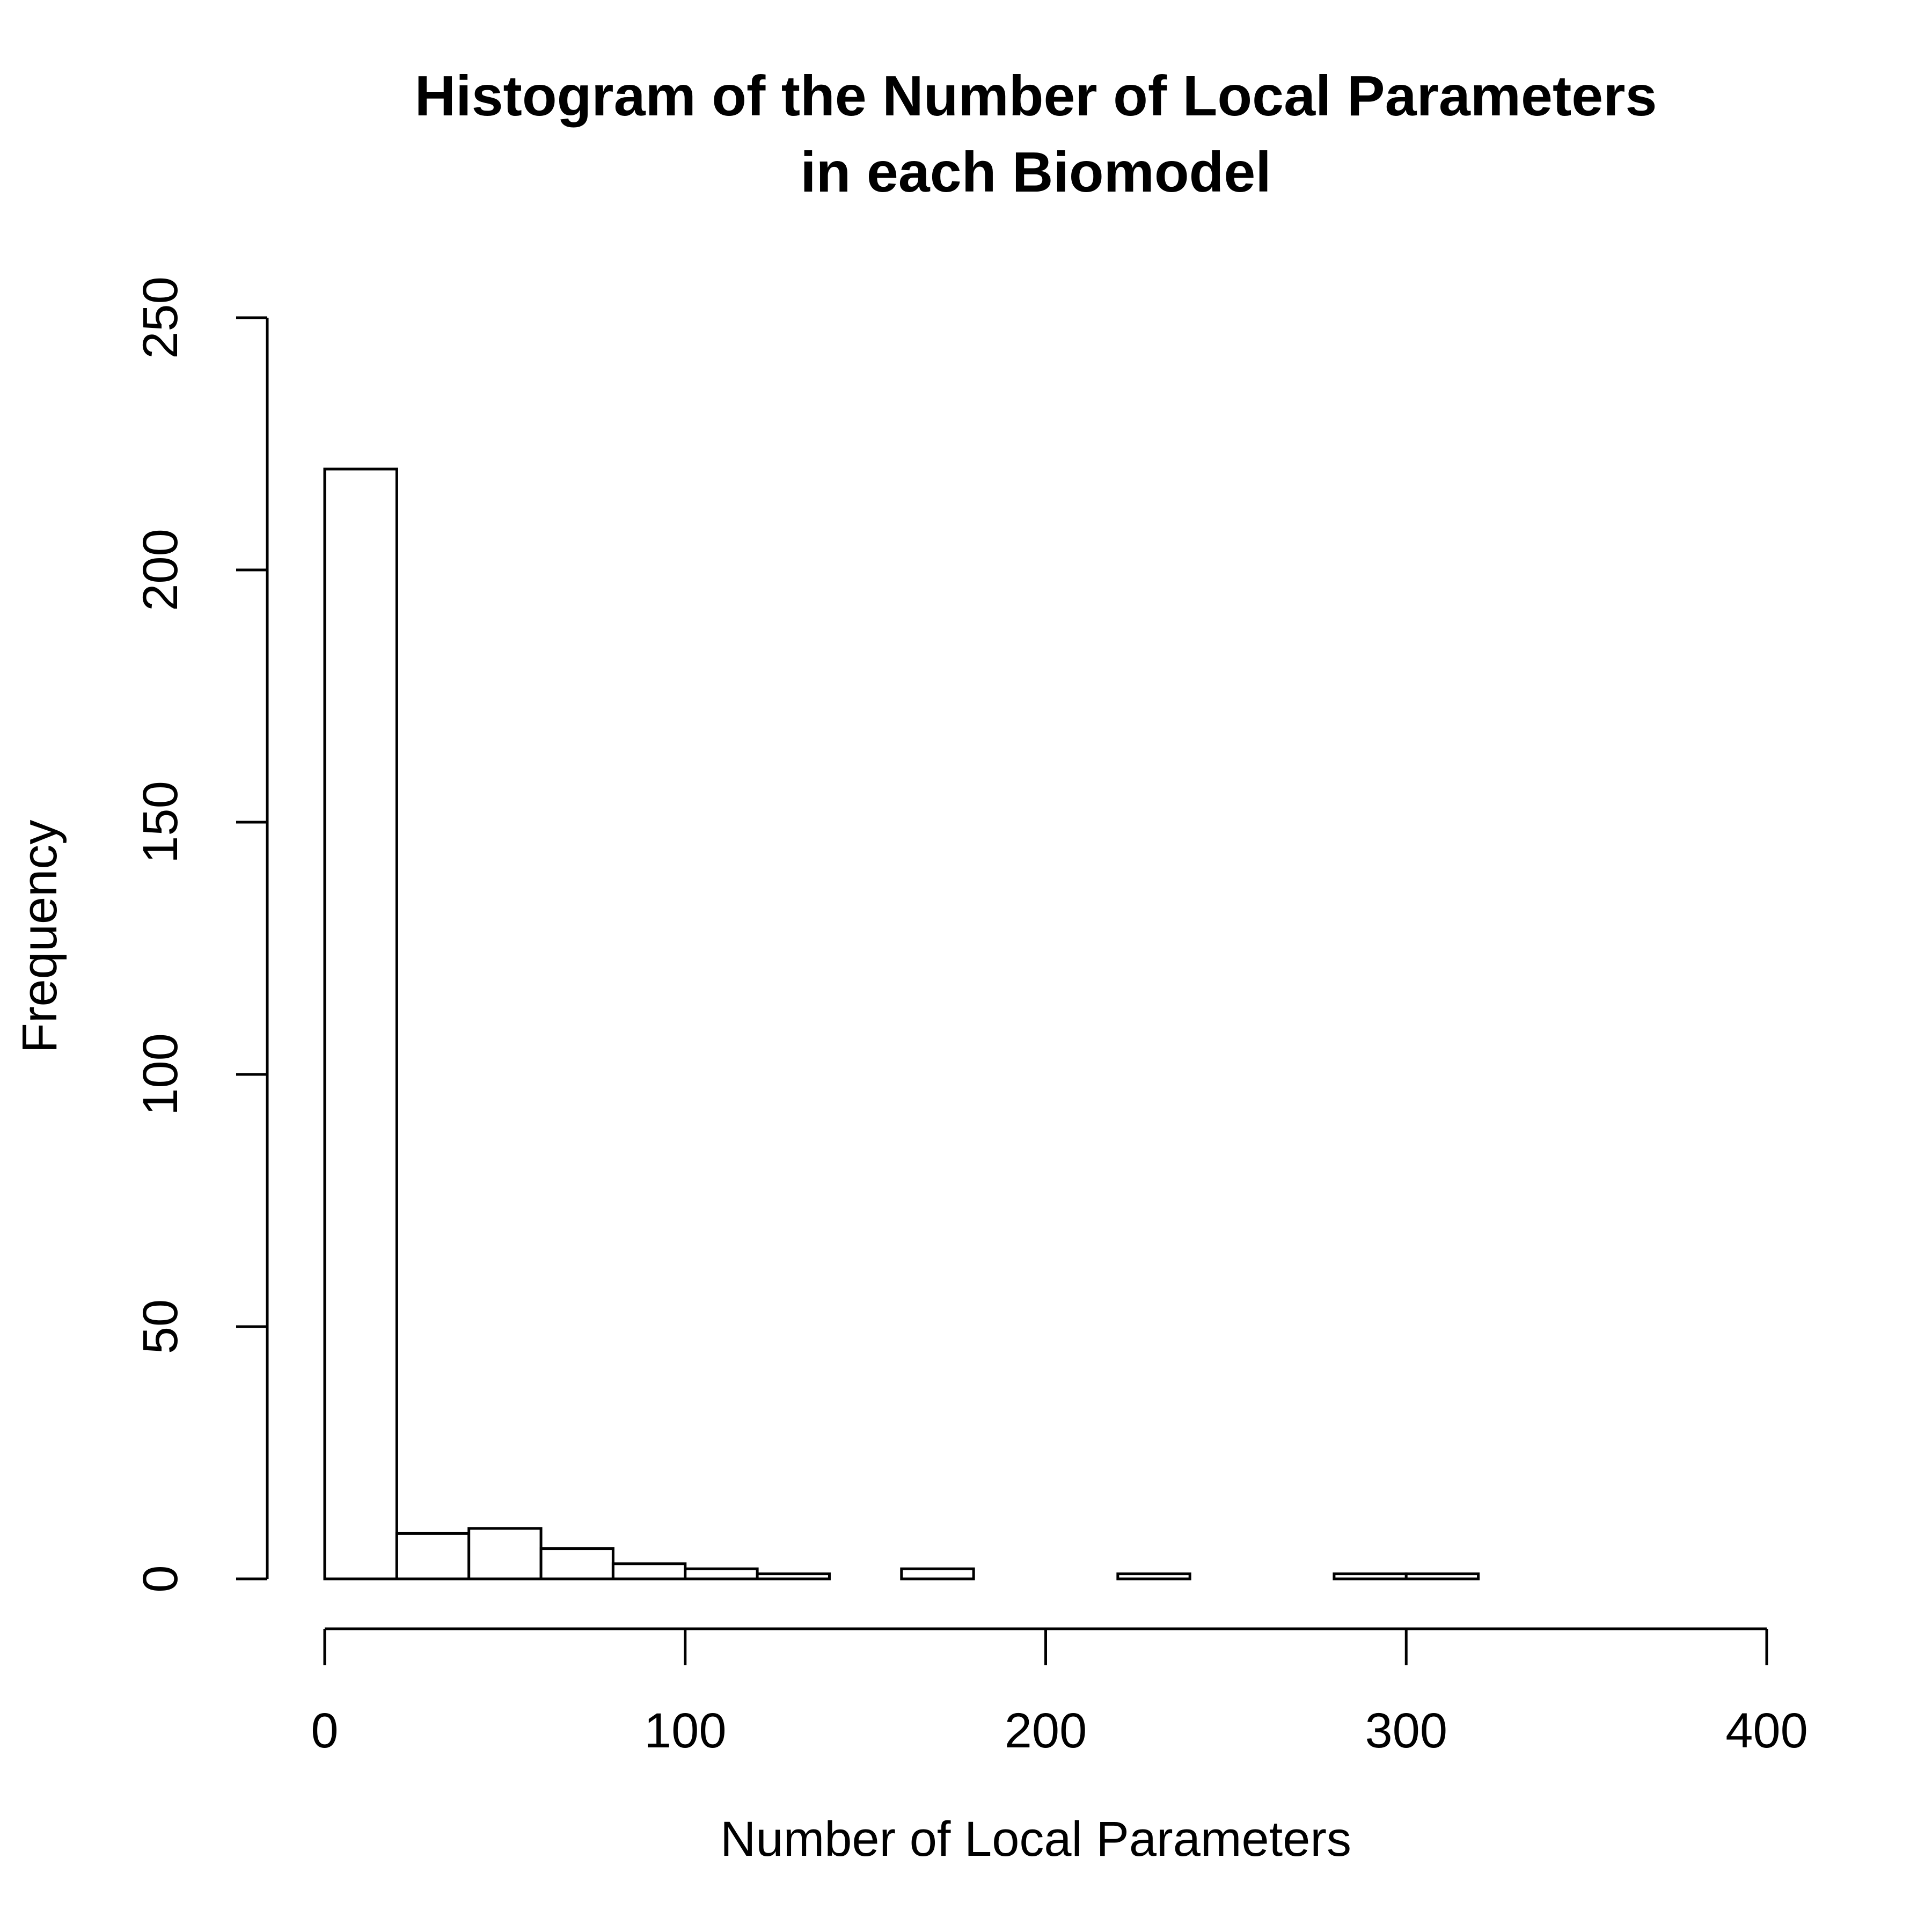 This screenshot has width=1932, height=1932. I want to click on x-axis: 0 100 200 300 400, so click(1059, 1692).